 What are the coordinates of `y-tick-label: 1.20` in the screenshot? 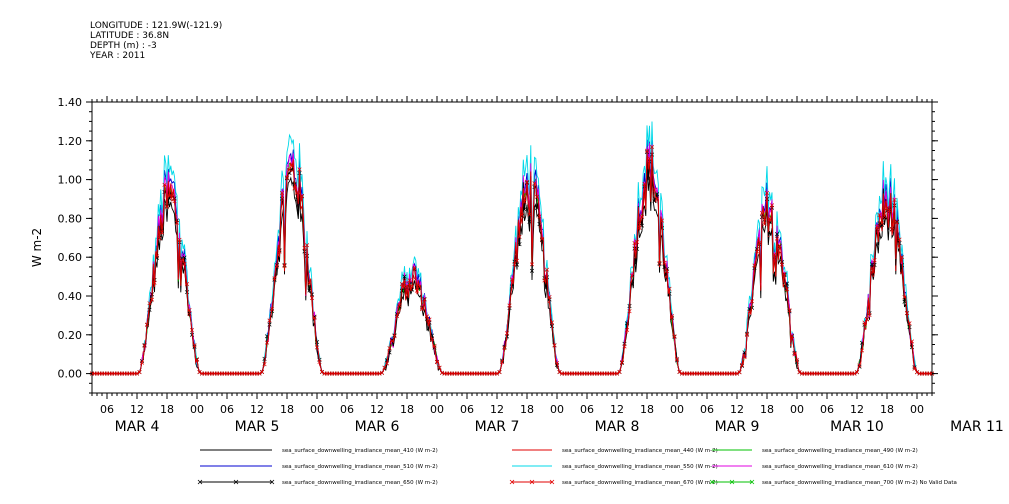 It's located at (70, 141).